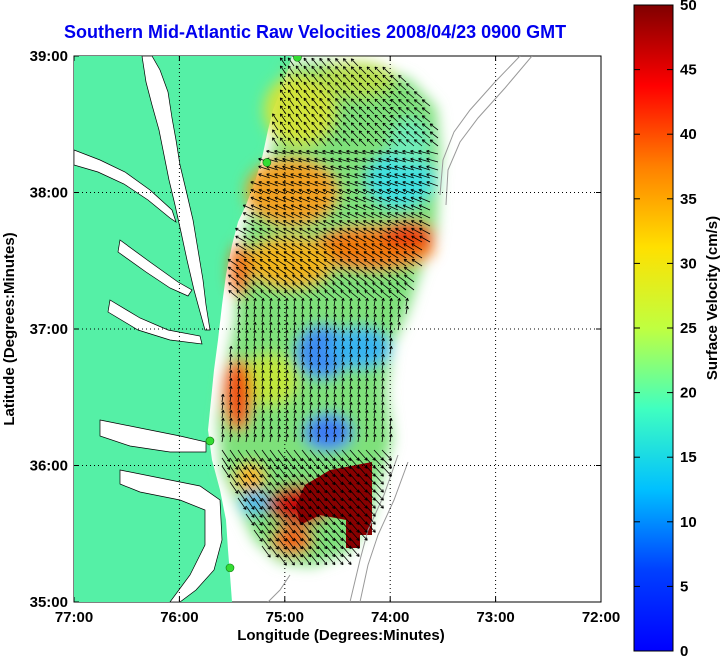 Image resolution: width=724 pixels, height=659 pixels. Describe the element at coordinates (230, 568) in the screenshot. I see `radar-site-marker` at that location.